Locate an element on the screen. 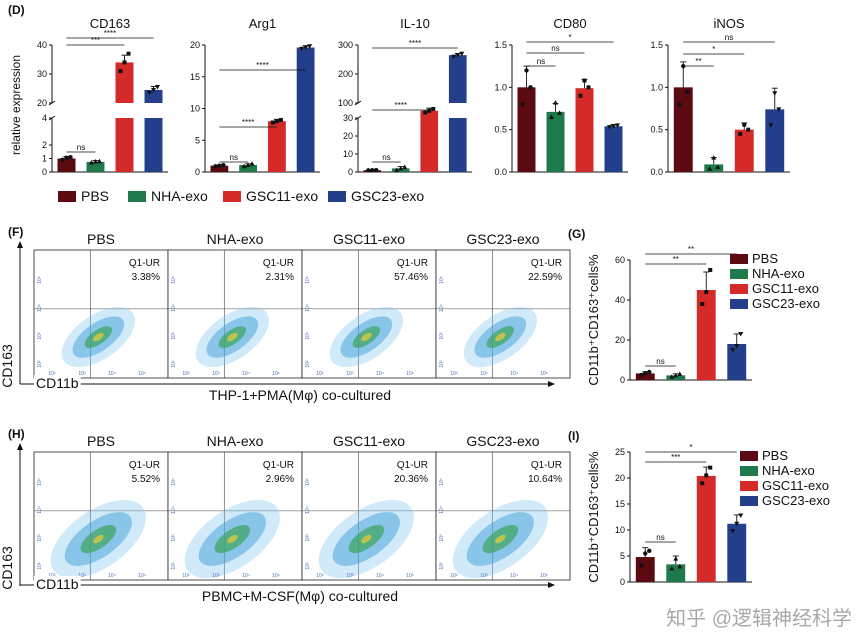 Image resolution: width=858 pixels, height=633 pixels. flow-h-gsc11-exo-ytick: 10⁵ is located at coordinates (308, 482).